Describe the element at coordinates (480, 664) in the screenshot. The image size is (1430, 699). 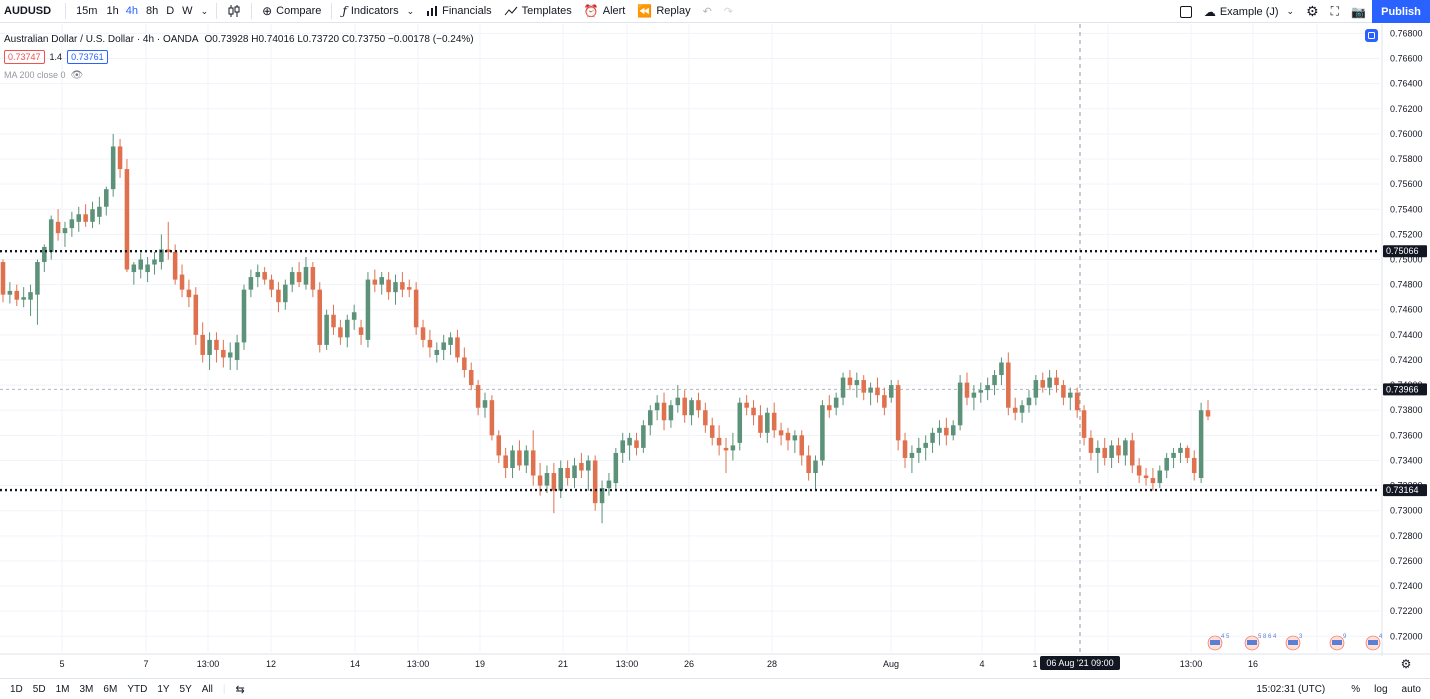
I see `x-axis-tick-label: 19` at that location.